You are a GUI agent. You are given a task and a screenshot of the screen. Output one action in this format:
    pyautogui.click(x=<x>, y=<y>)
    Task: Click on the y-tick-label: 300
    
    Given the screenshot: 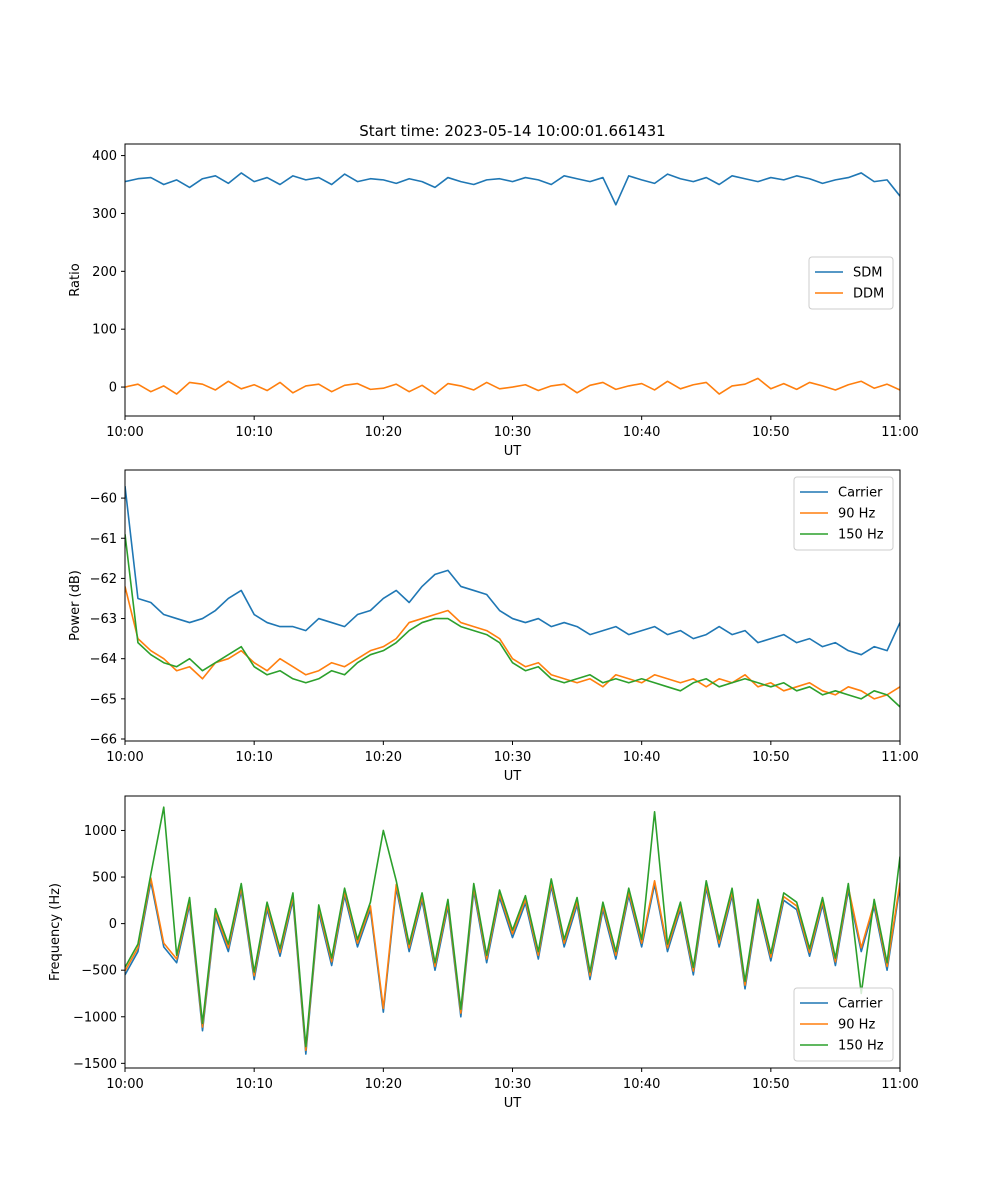 What is the action you would take?
    pyautogui.click(x=104, y=214)
    